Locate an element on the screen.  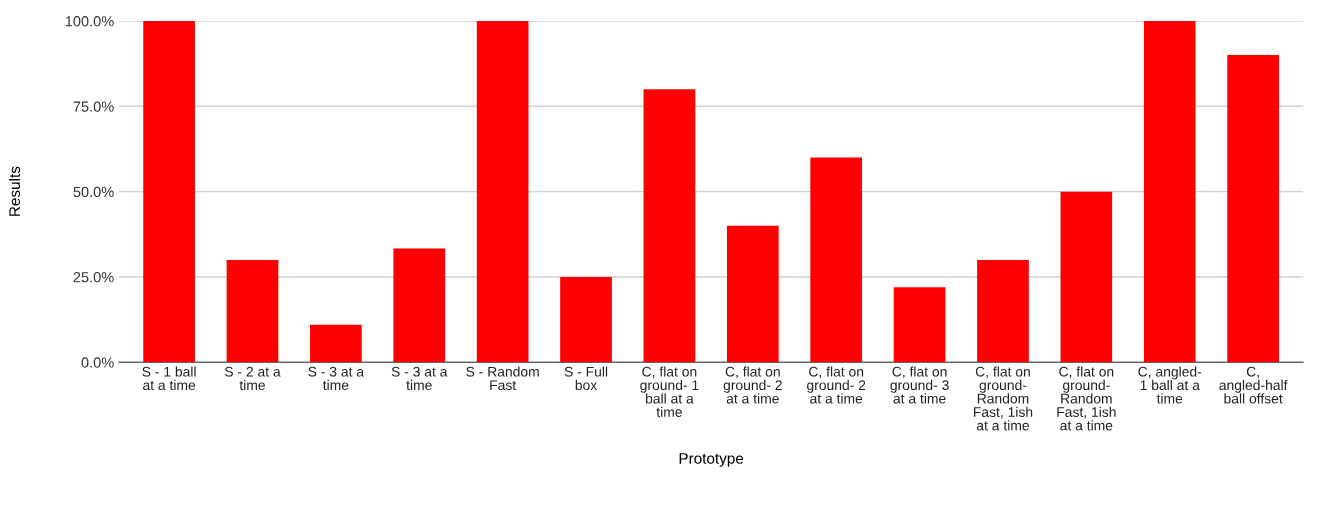
y-tick-label: 100.0% is located at coordinates (89, 21).